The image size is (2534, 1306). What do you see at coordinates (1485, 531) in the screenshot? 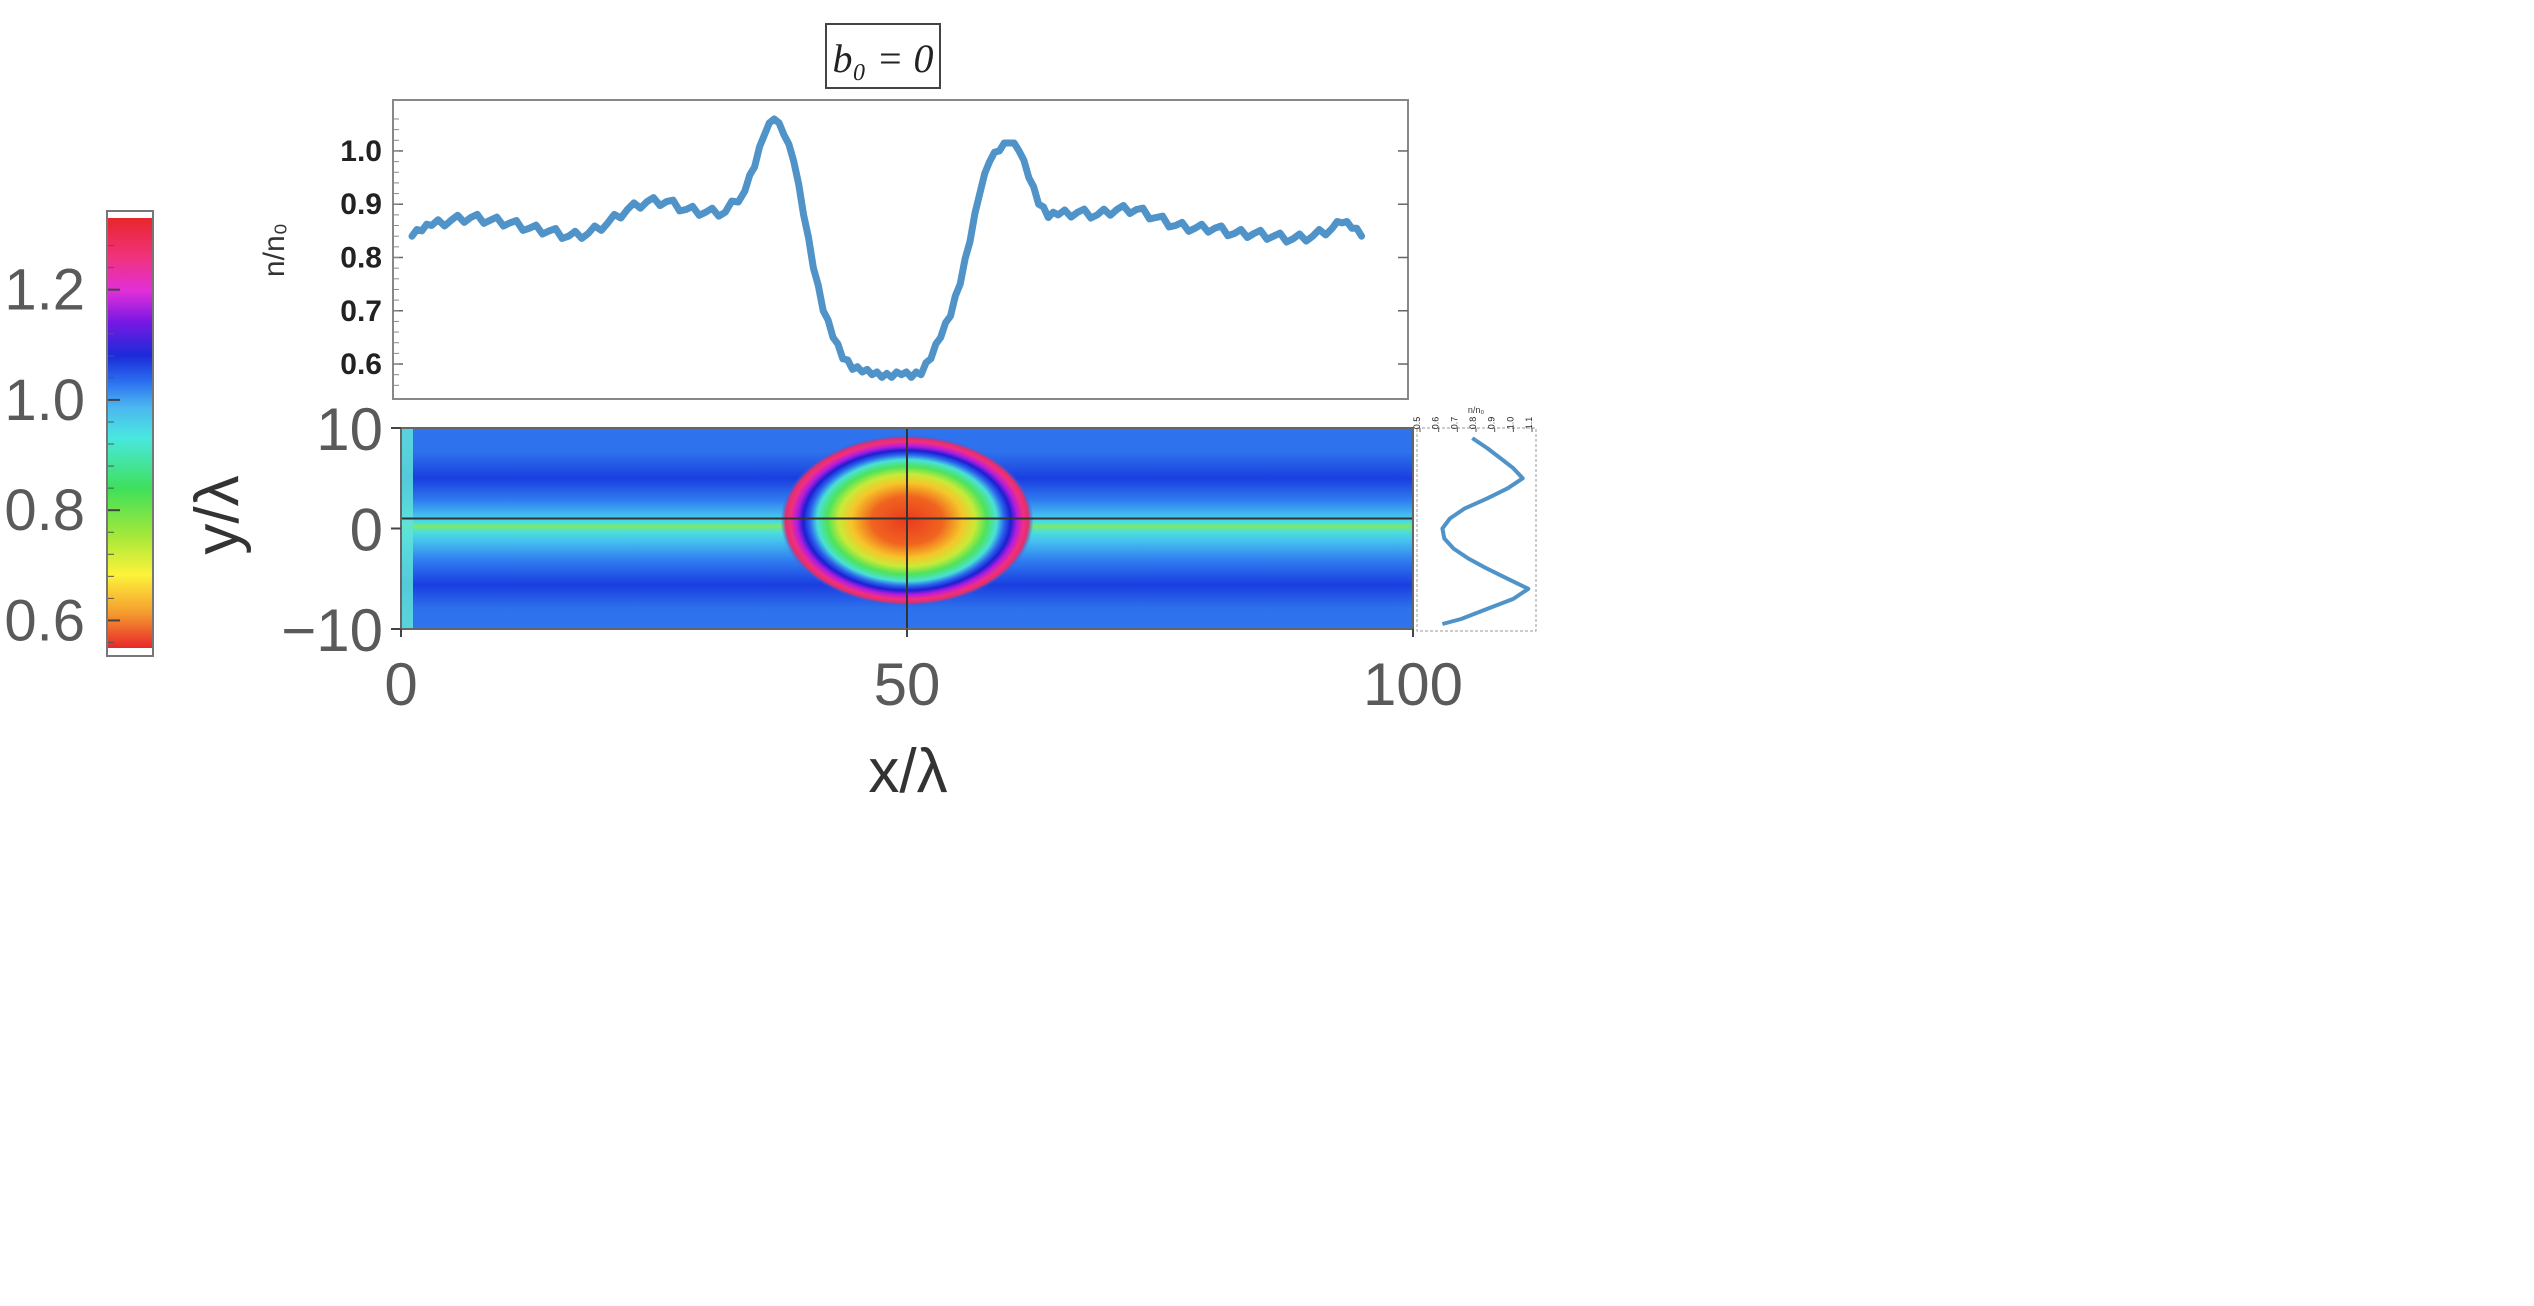
I see `side-profile-series` at bounding box center [1485, 531].